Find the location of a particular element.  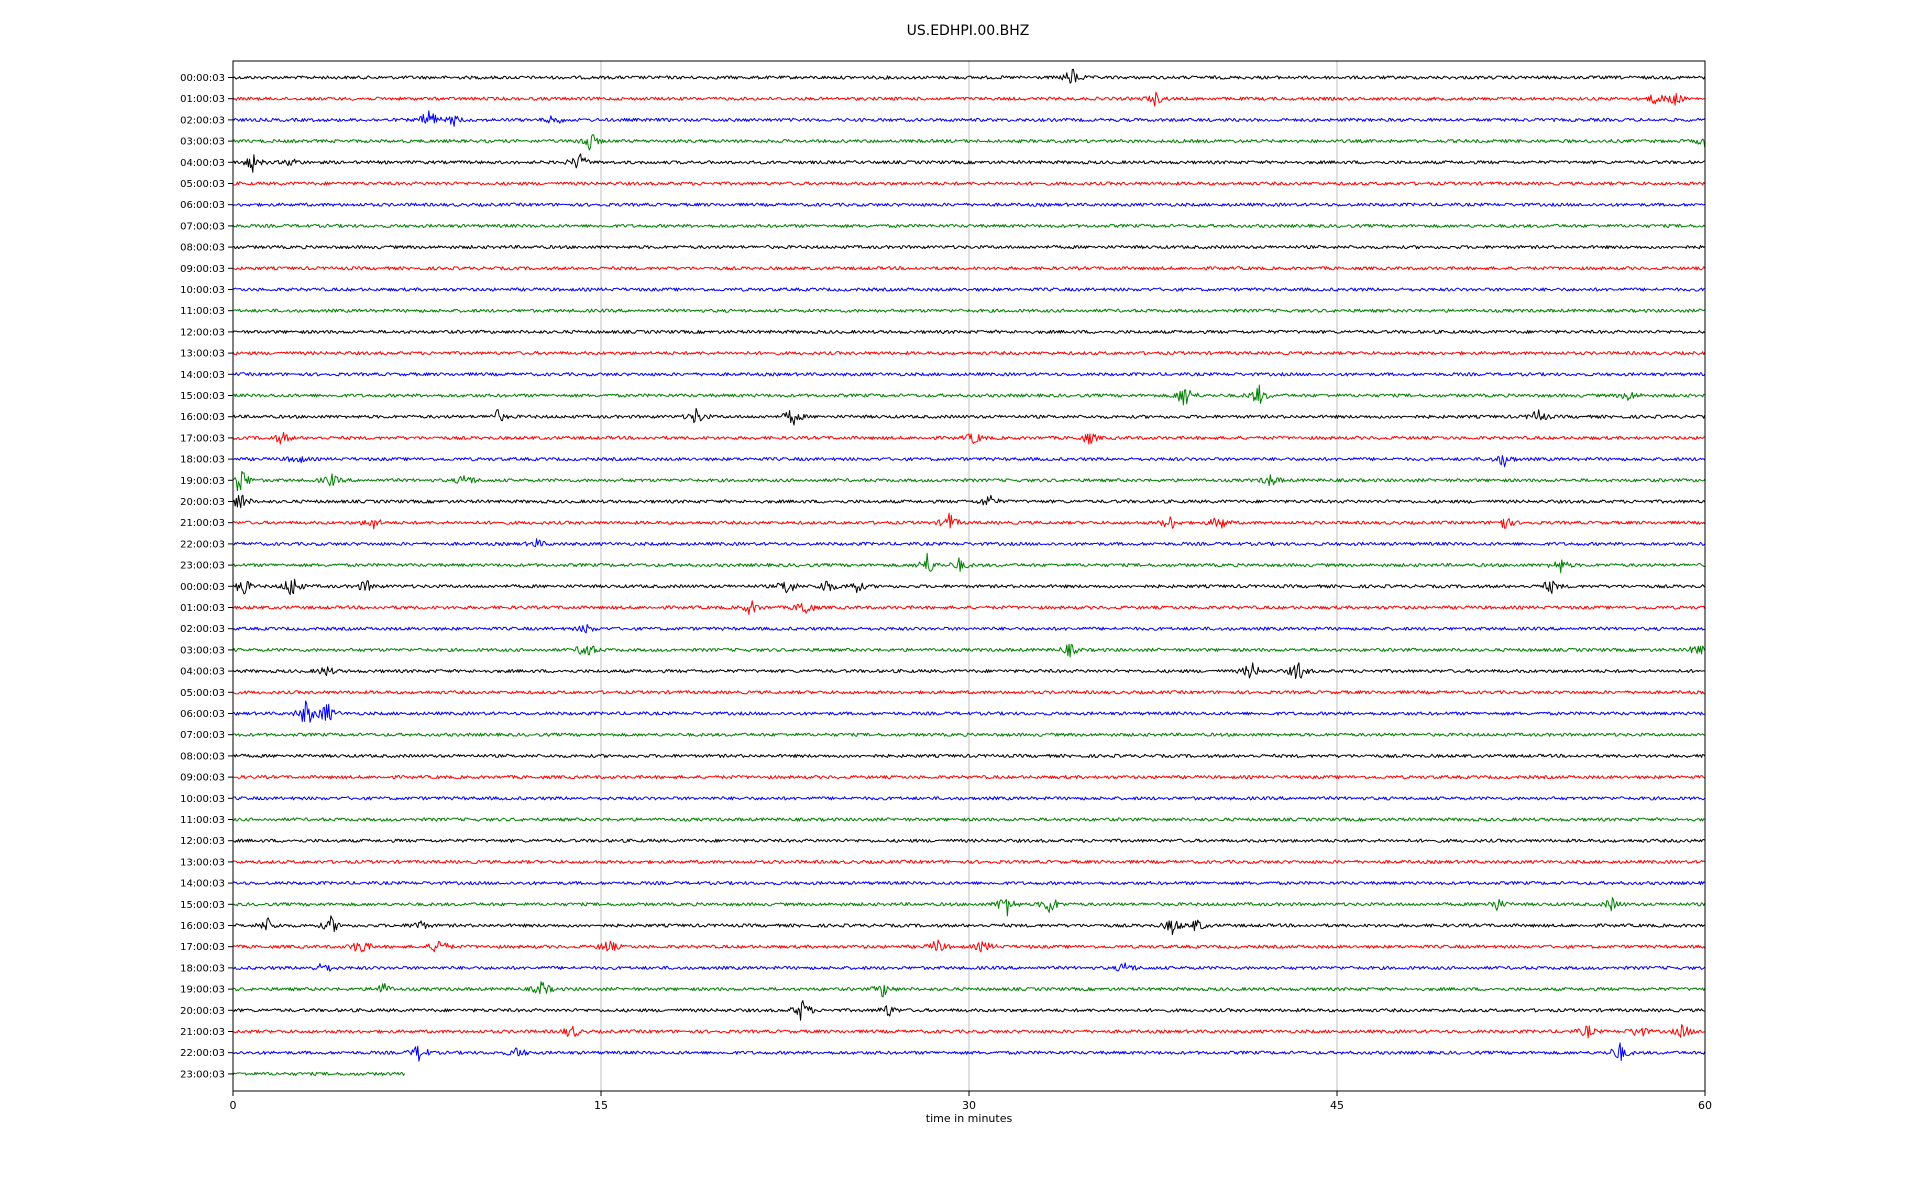

x-tick-label: 45 is located at coordinates (1337, 1105).